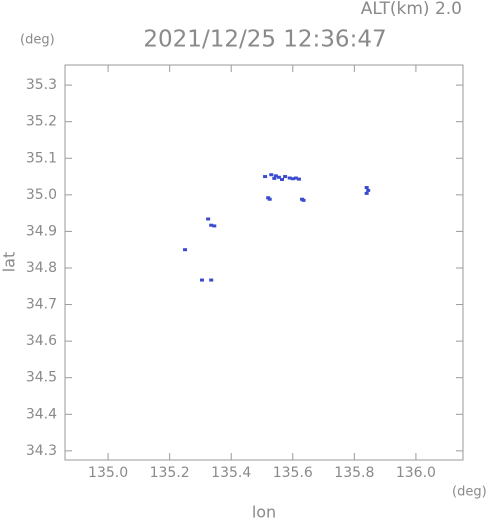 The height and width of the screenshot is (525, 491). I want to click on chart-title: 2021/12/25 12:36:47, so click(264, 40).